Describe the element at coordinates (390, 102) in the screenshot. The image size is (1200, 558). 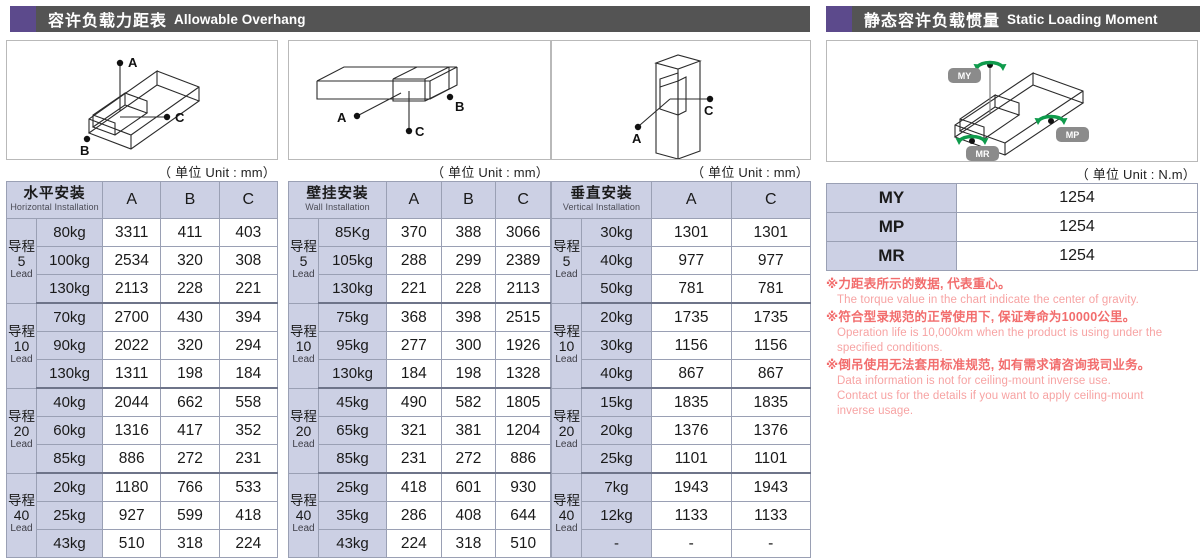
I see `diagram-wall-svg: A B C` at that location.